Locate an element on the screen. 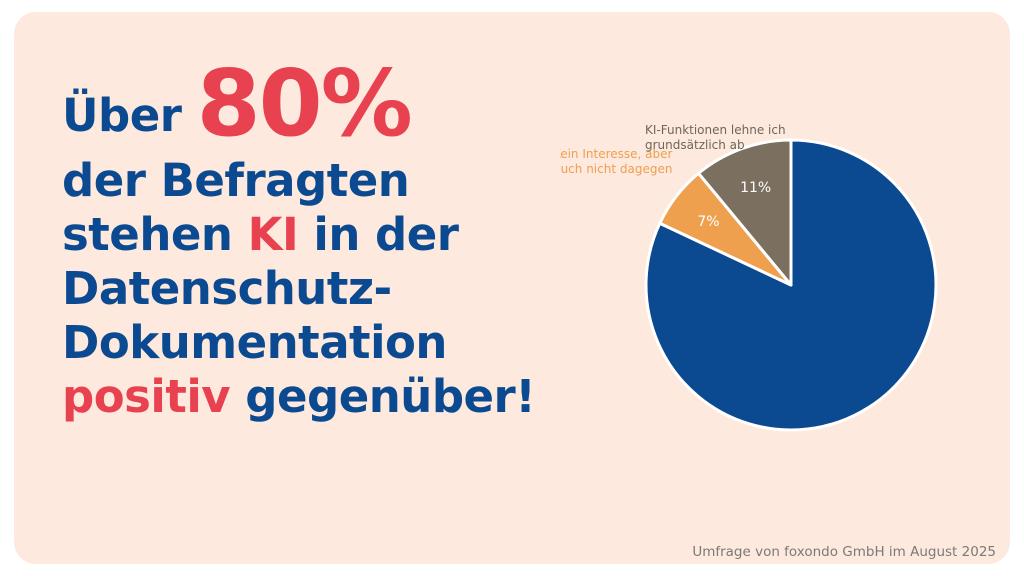 The height and width of the screenshot is (576, 1024). headline-word-stehen: stehen is located at coordinates (147, 234).